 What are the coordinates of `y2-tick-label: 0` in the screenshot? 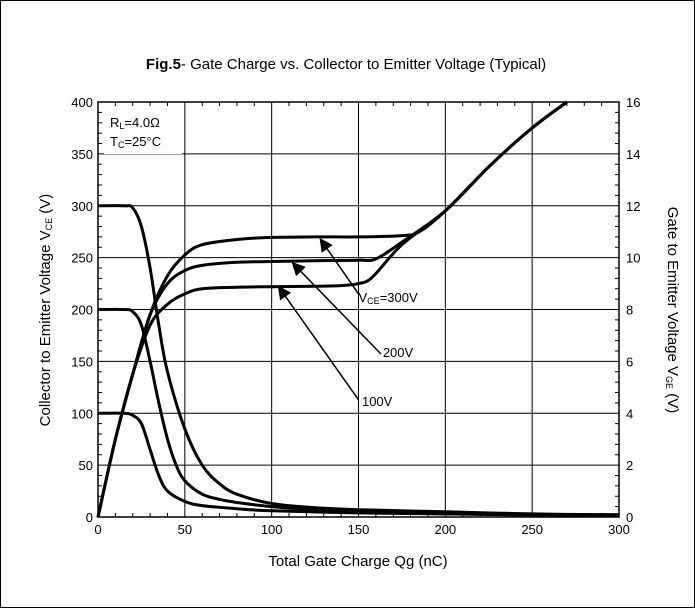 It's located at (629, 517).